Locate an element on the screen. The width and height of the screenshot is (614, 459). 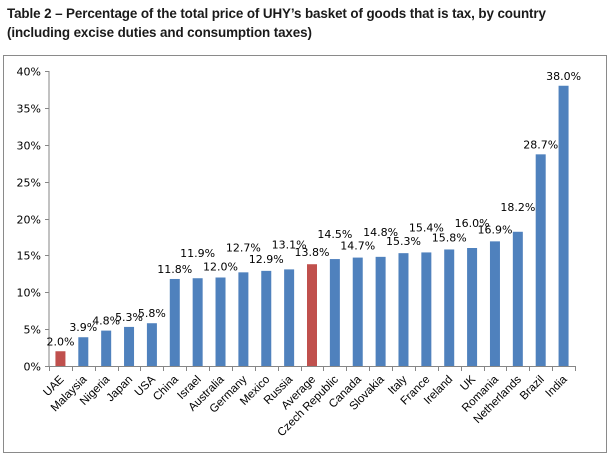
bar-australia is located at coordinates (220, 321).